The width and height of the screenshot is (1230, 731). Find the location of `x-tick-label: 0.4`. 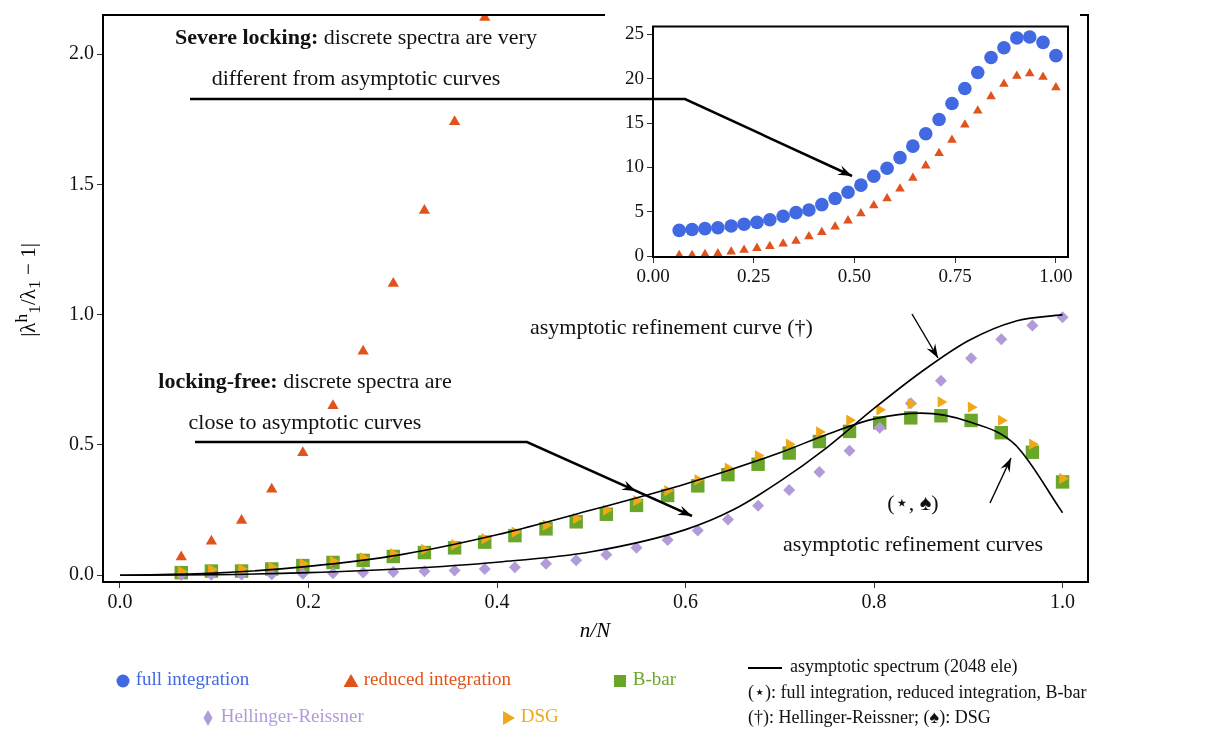

x-tick-label: 0.4 is located at coordinates (497, 601).